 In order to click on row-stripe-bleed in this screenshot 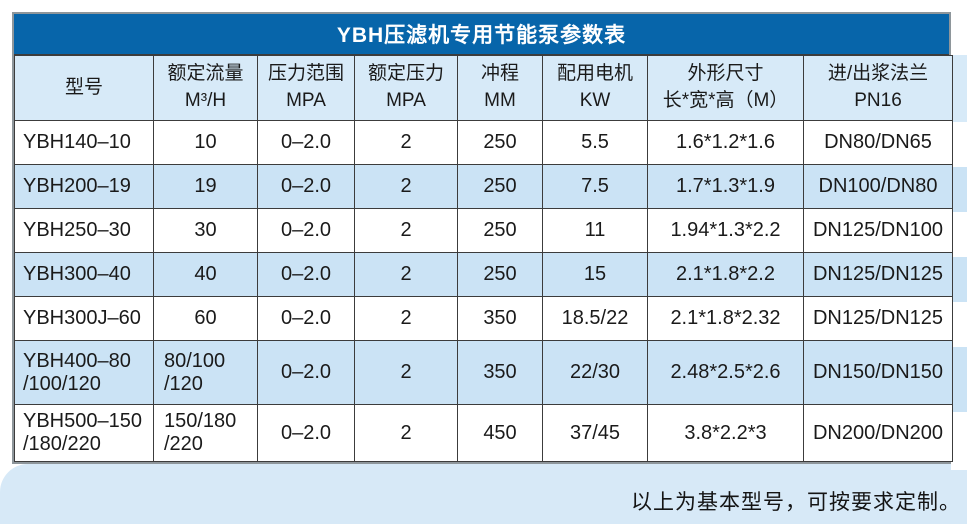, I will do `click(959, 262)`.